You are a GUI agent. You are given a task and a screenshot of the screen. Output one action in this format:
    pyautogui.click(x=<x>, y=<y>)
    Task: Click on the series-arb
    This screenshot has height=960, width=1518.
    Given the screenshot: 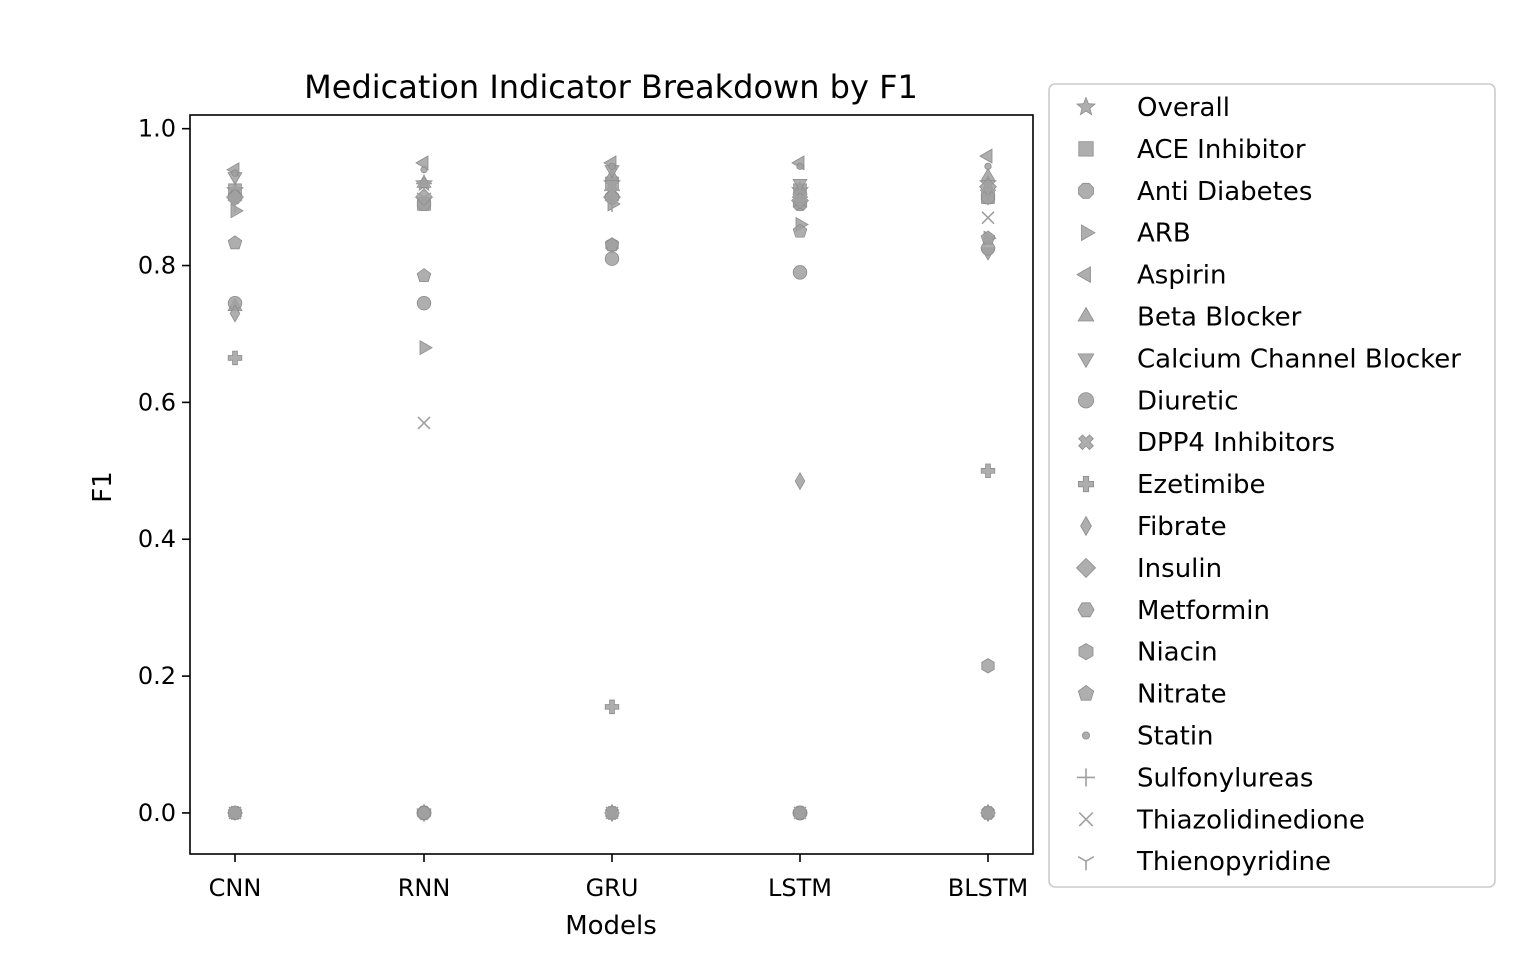 What is the action you would take?
    pyautogui.click(x=613, y=276)
    